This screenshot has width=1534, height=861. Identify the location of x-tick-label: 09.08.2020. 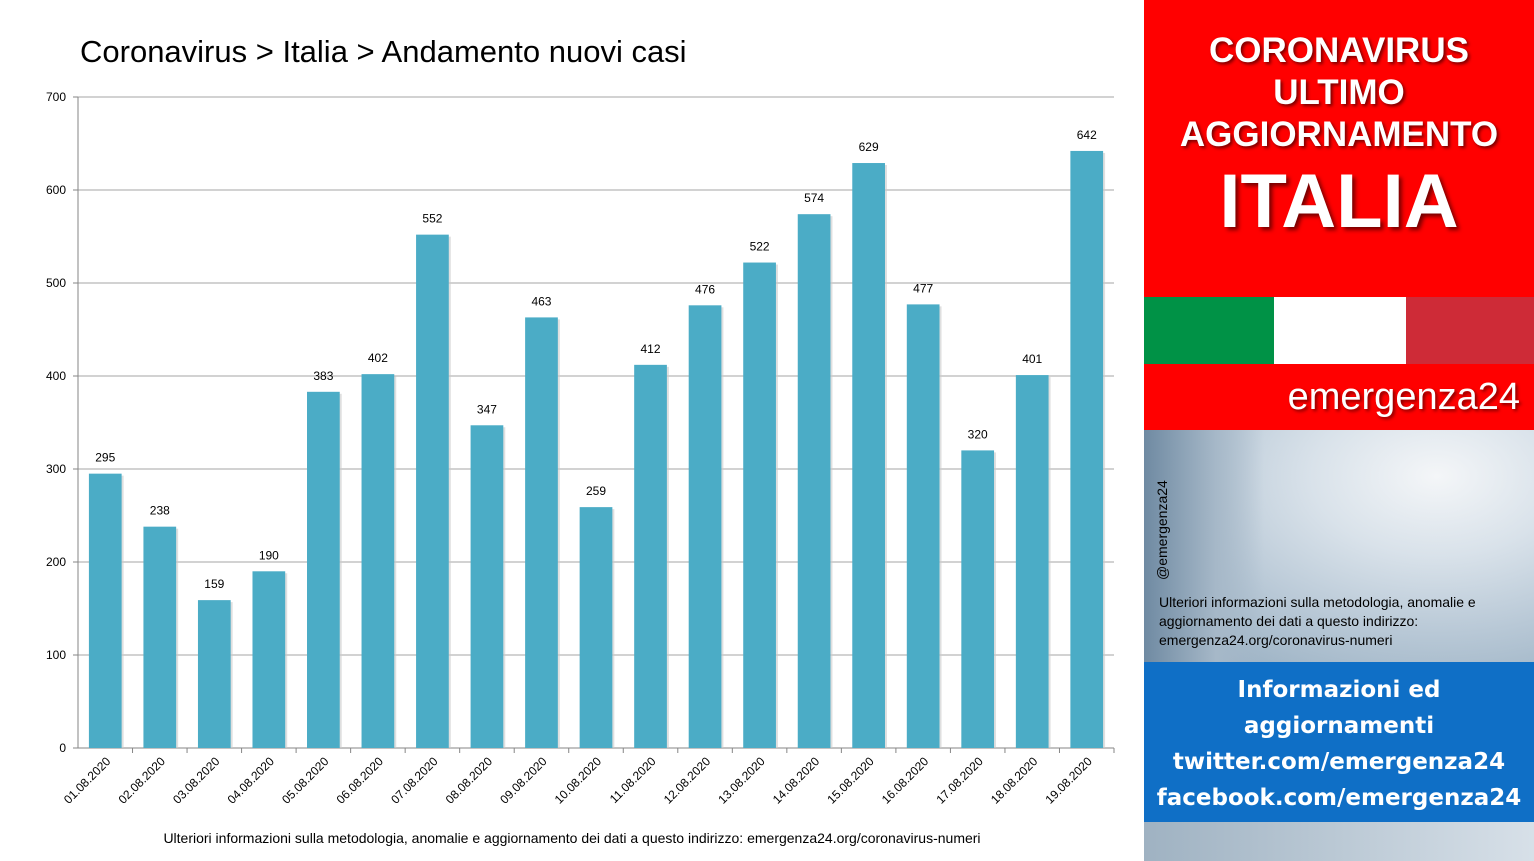
(523, 780).